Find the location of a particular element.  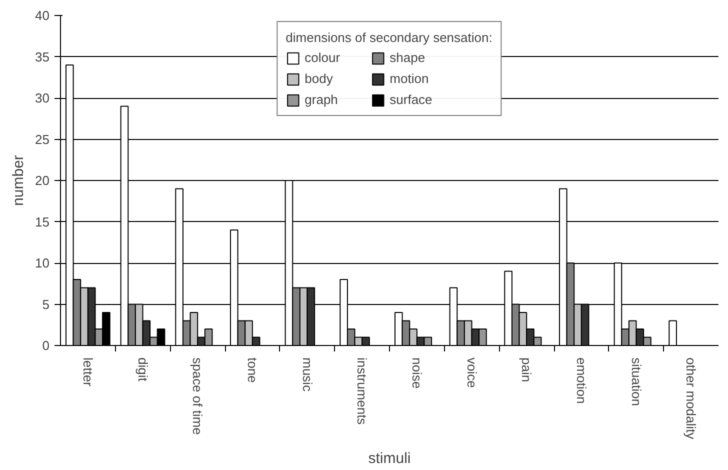

x-tick-label: space of time is located at coordinates (198, 396).